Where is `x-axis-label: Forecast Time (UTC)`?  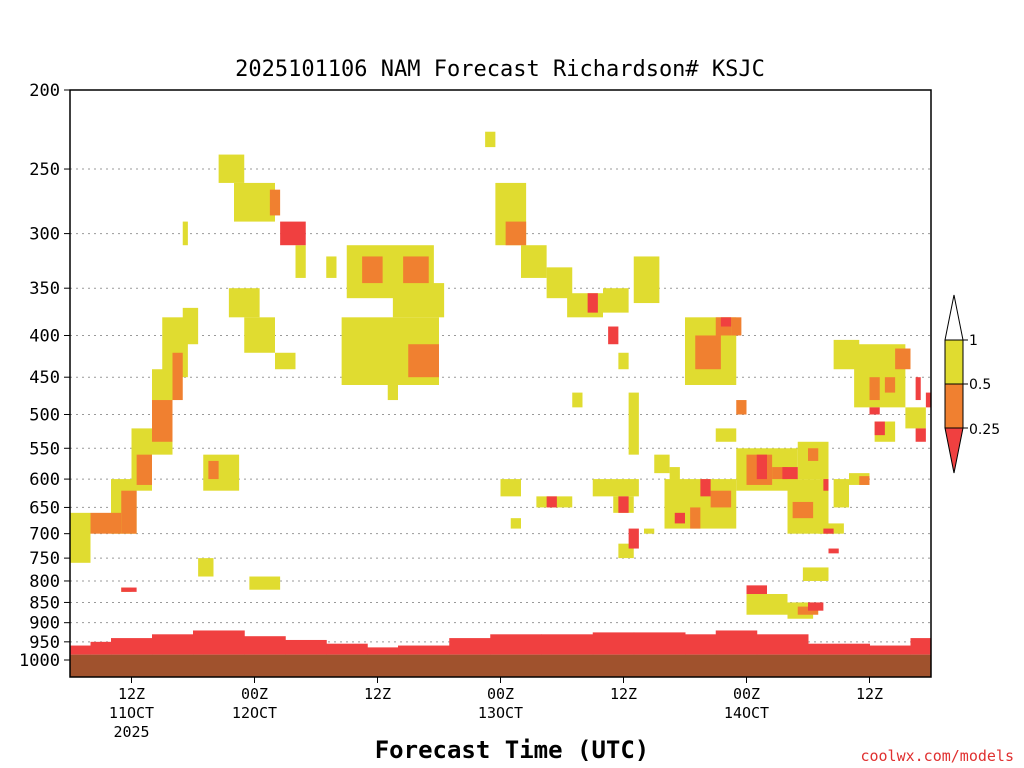
x-axis-label: Forecast Time (UTC) is located at coordinates (512, 750).